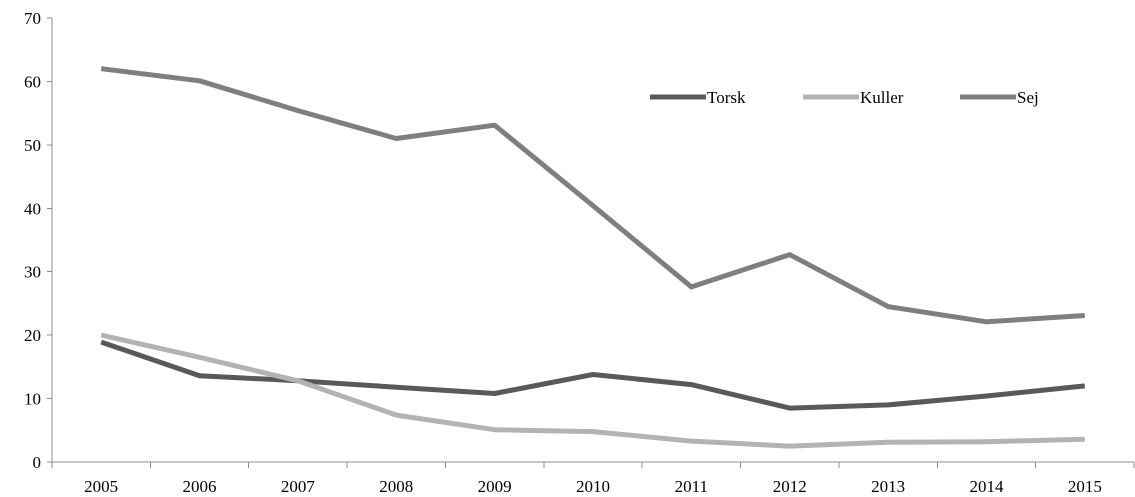  I want to click on legend-label-torsk: Torsk, so click(726, 97).